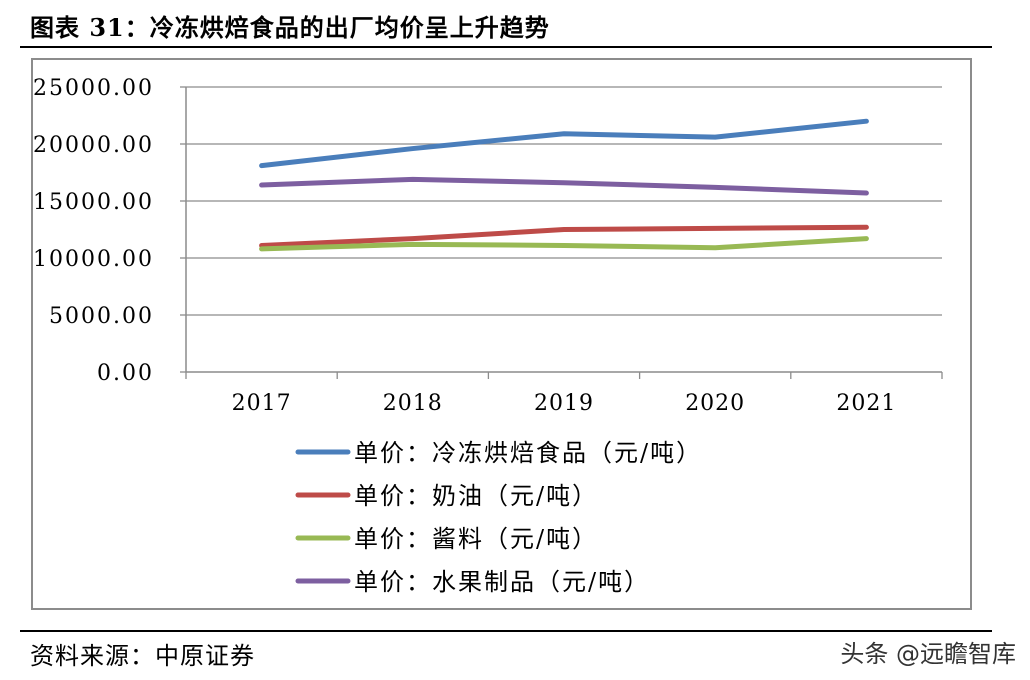  What do you see at coordinates (715, 403) in the screenshot?
I see `x-tick-label: 2020` at bounding box center [715, 403].